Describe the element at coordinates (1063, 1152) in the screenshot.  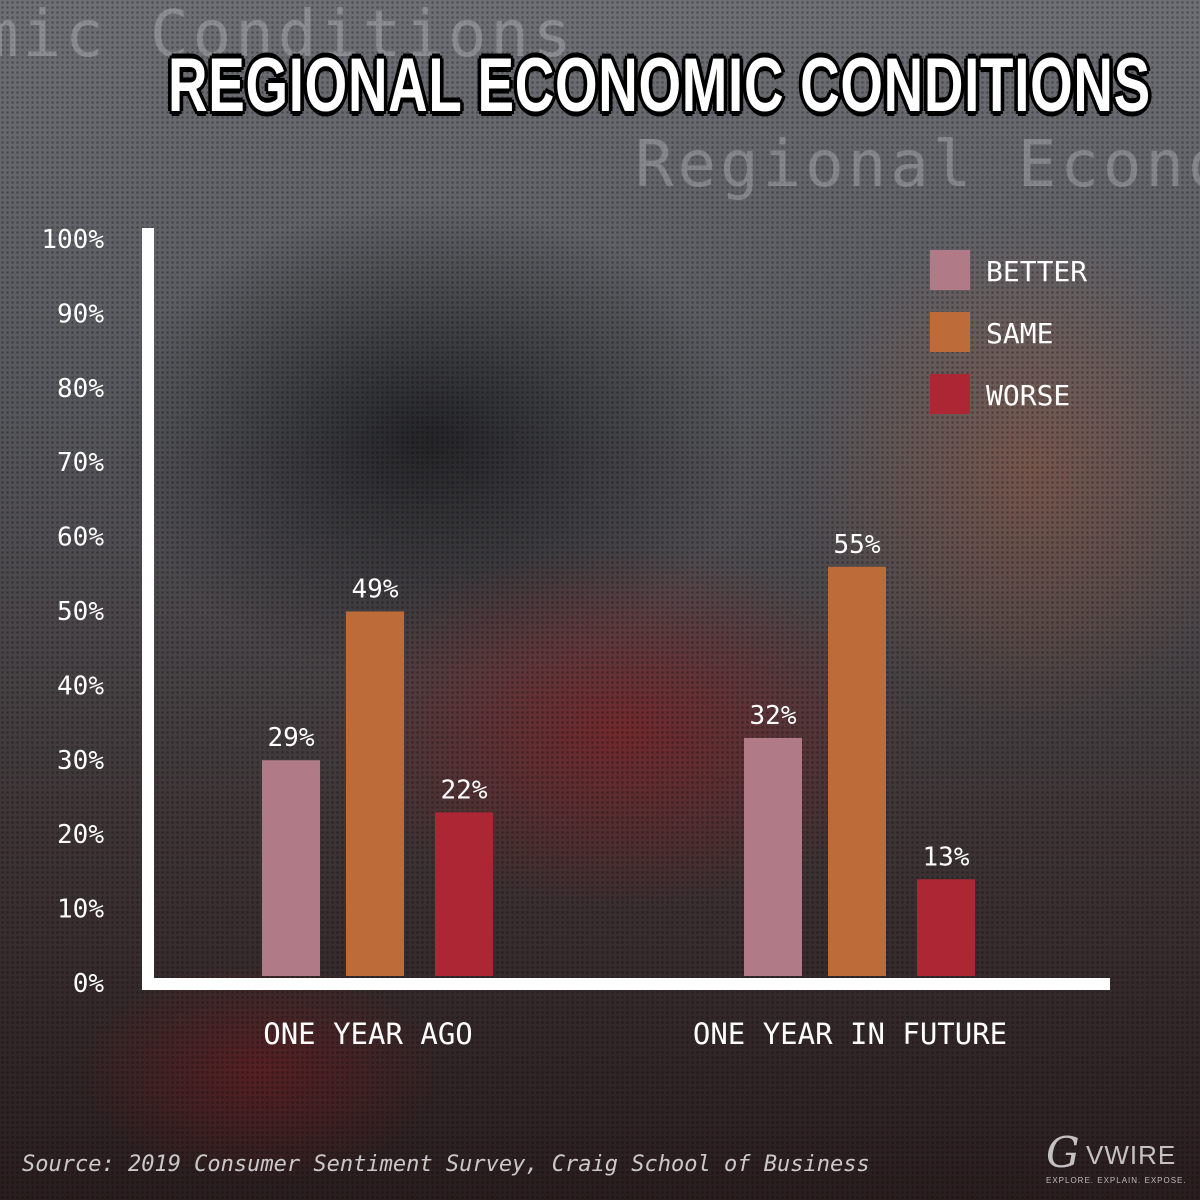
I see `logo-mark: G` at that location.